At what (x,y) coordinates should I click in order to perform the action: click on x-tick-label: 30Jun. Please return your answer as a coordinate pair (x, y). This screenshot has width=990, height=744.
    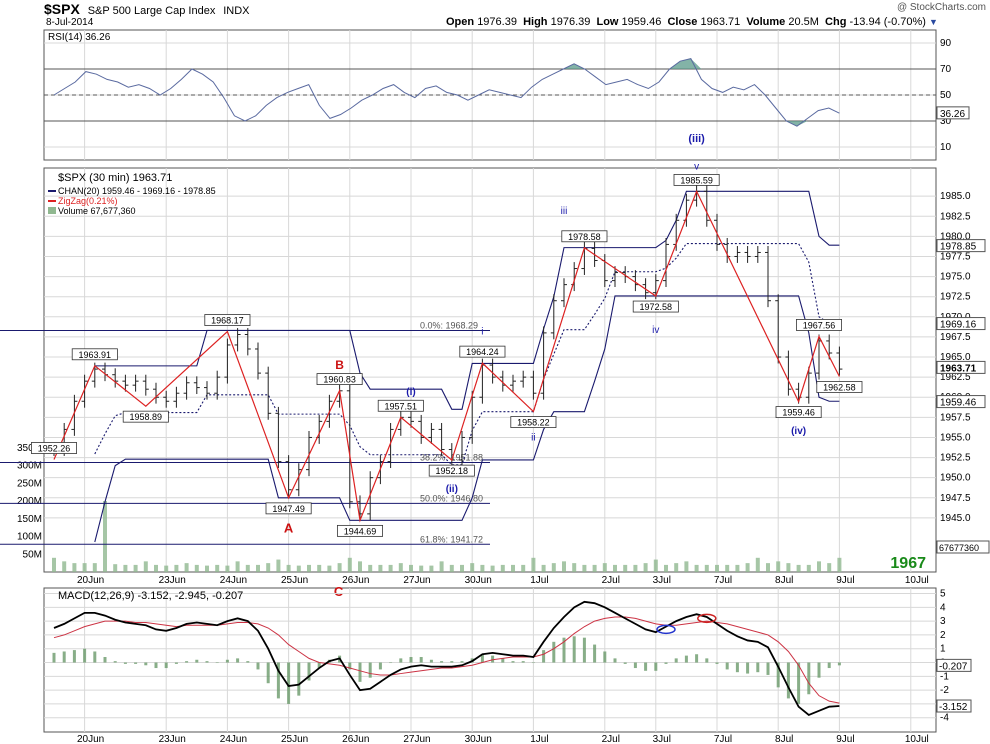
    Looking at the image, I should click on (478, 580).